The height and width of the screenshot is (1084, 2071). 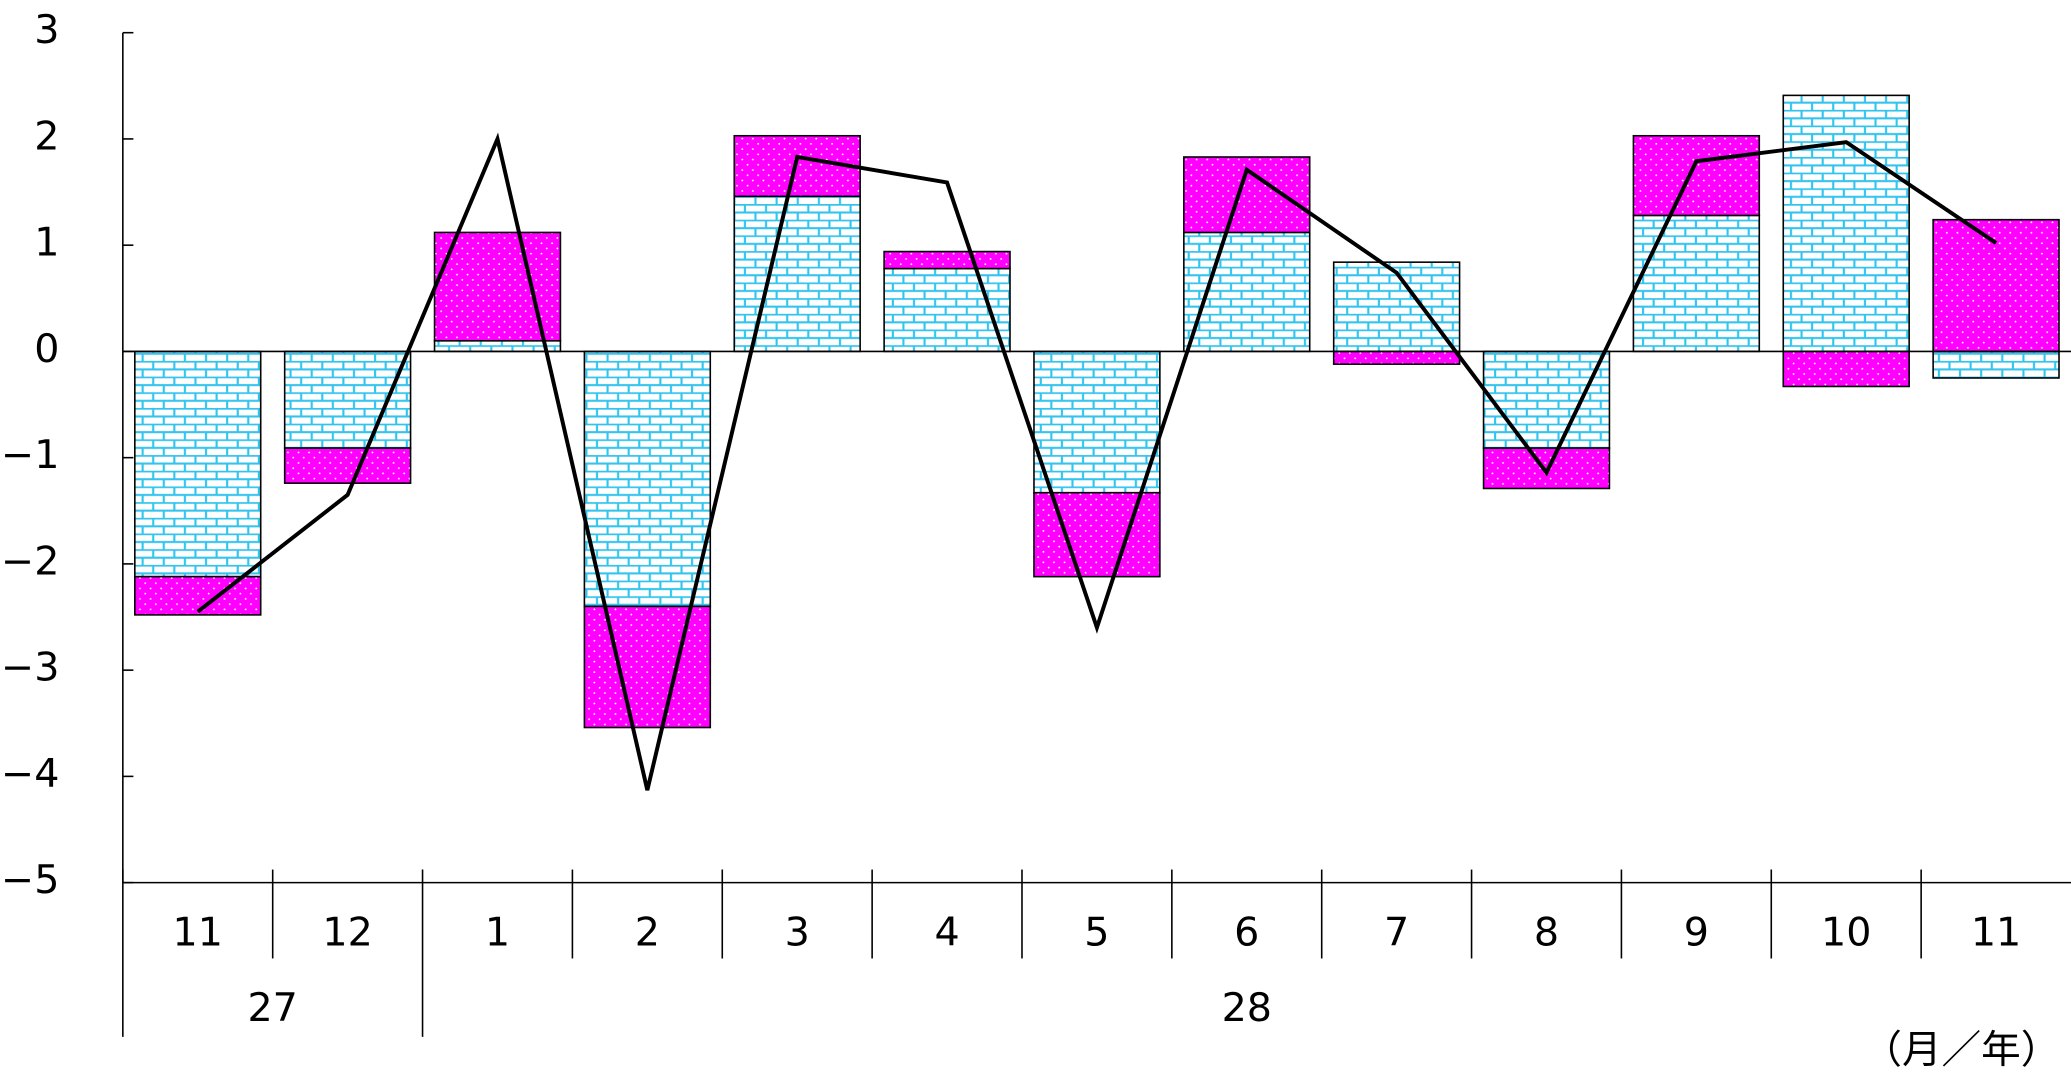 What do you see at coordinates (1396, 933) in the screenshot?
I see `x-tick-label: 7` at bounding box center [1396, 933].